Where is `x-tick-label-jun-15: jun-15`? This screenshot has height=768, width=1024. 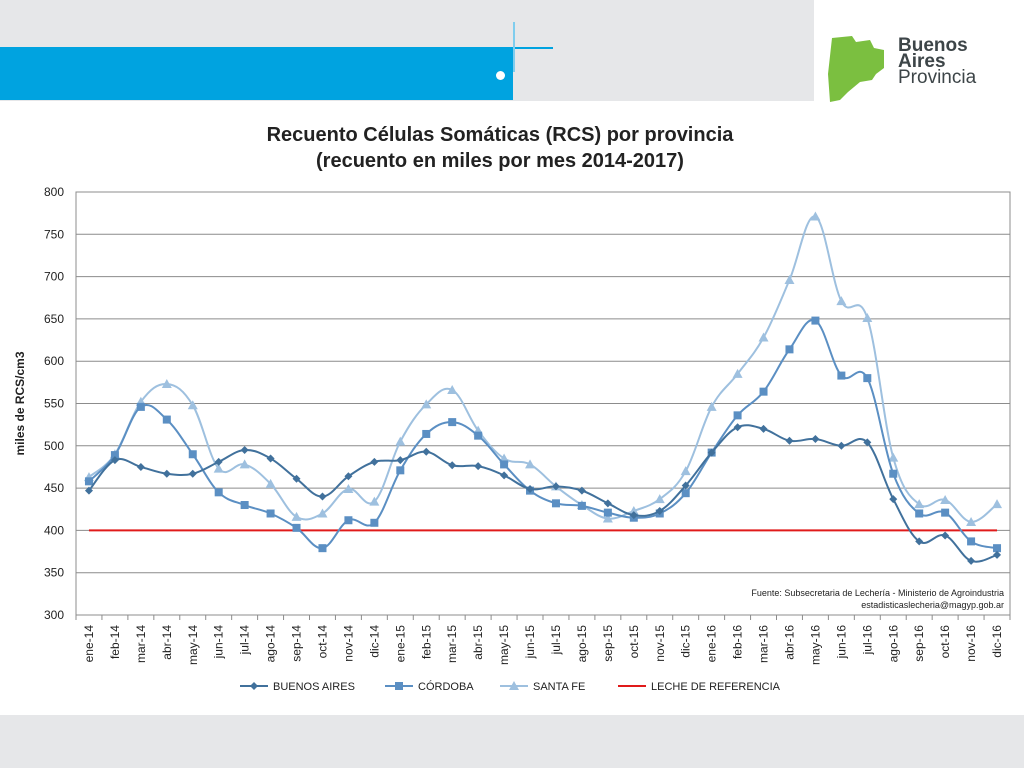 x-tick-label-jun-15: jun-15 is located at coordinates (530, 642).